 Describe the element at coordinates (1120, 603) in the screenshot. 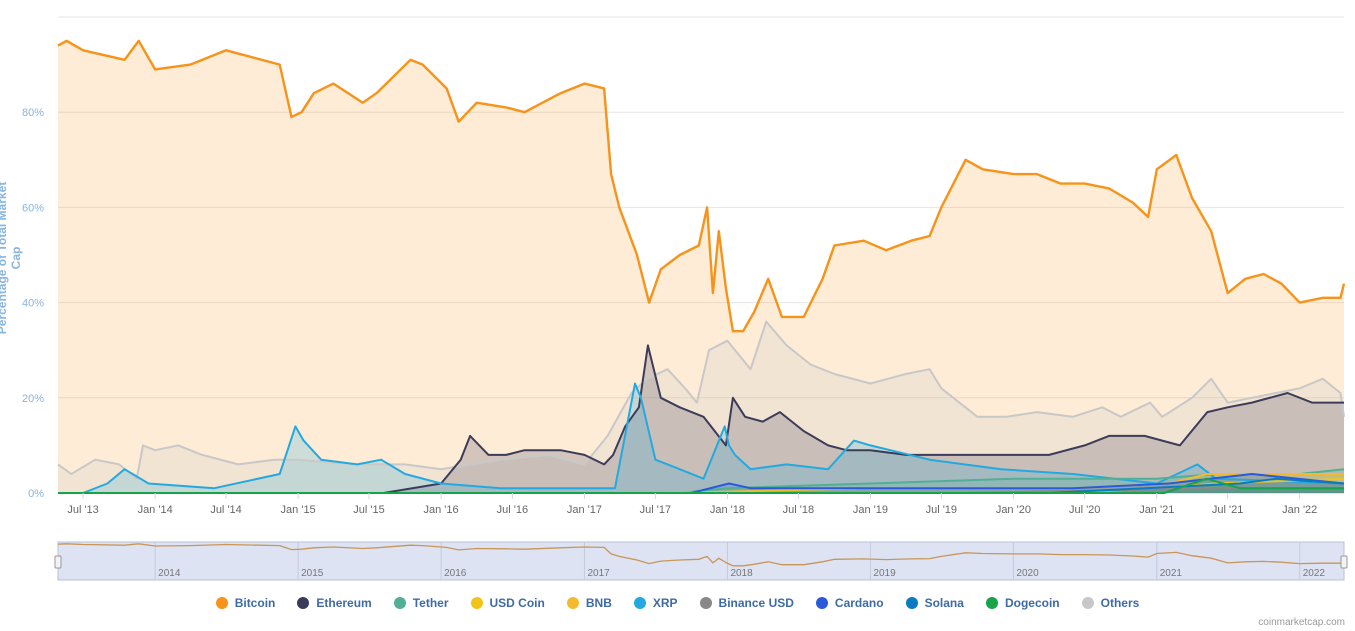

I see `legend-label: Others` at that location.